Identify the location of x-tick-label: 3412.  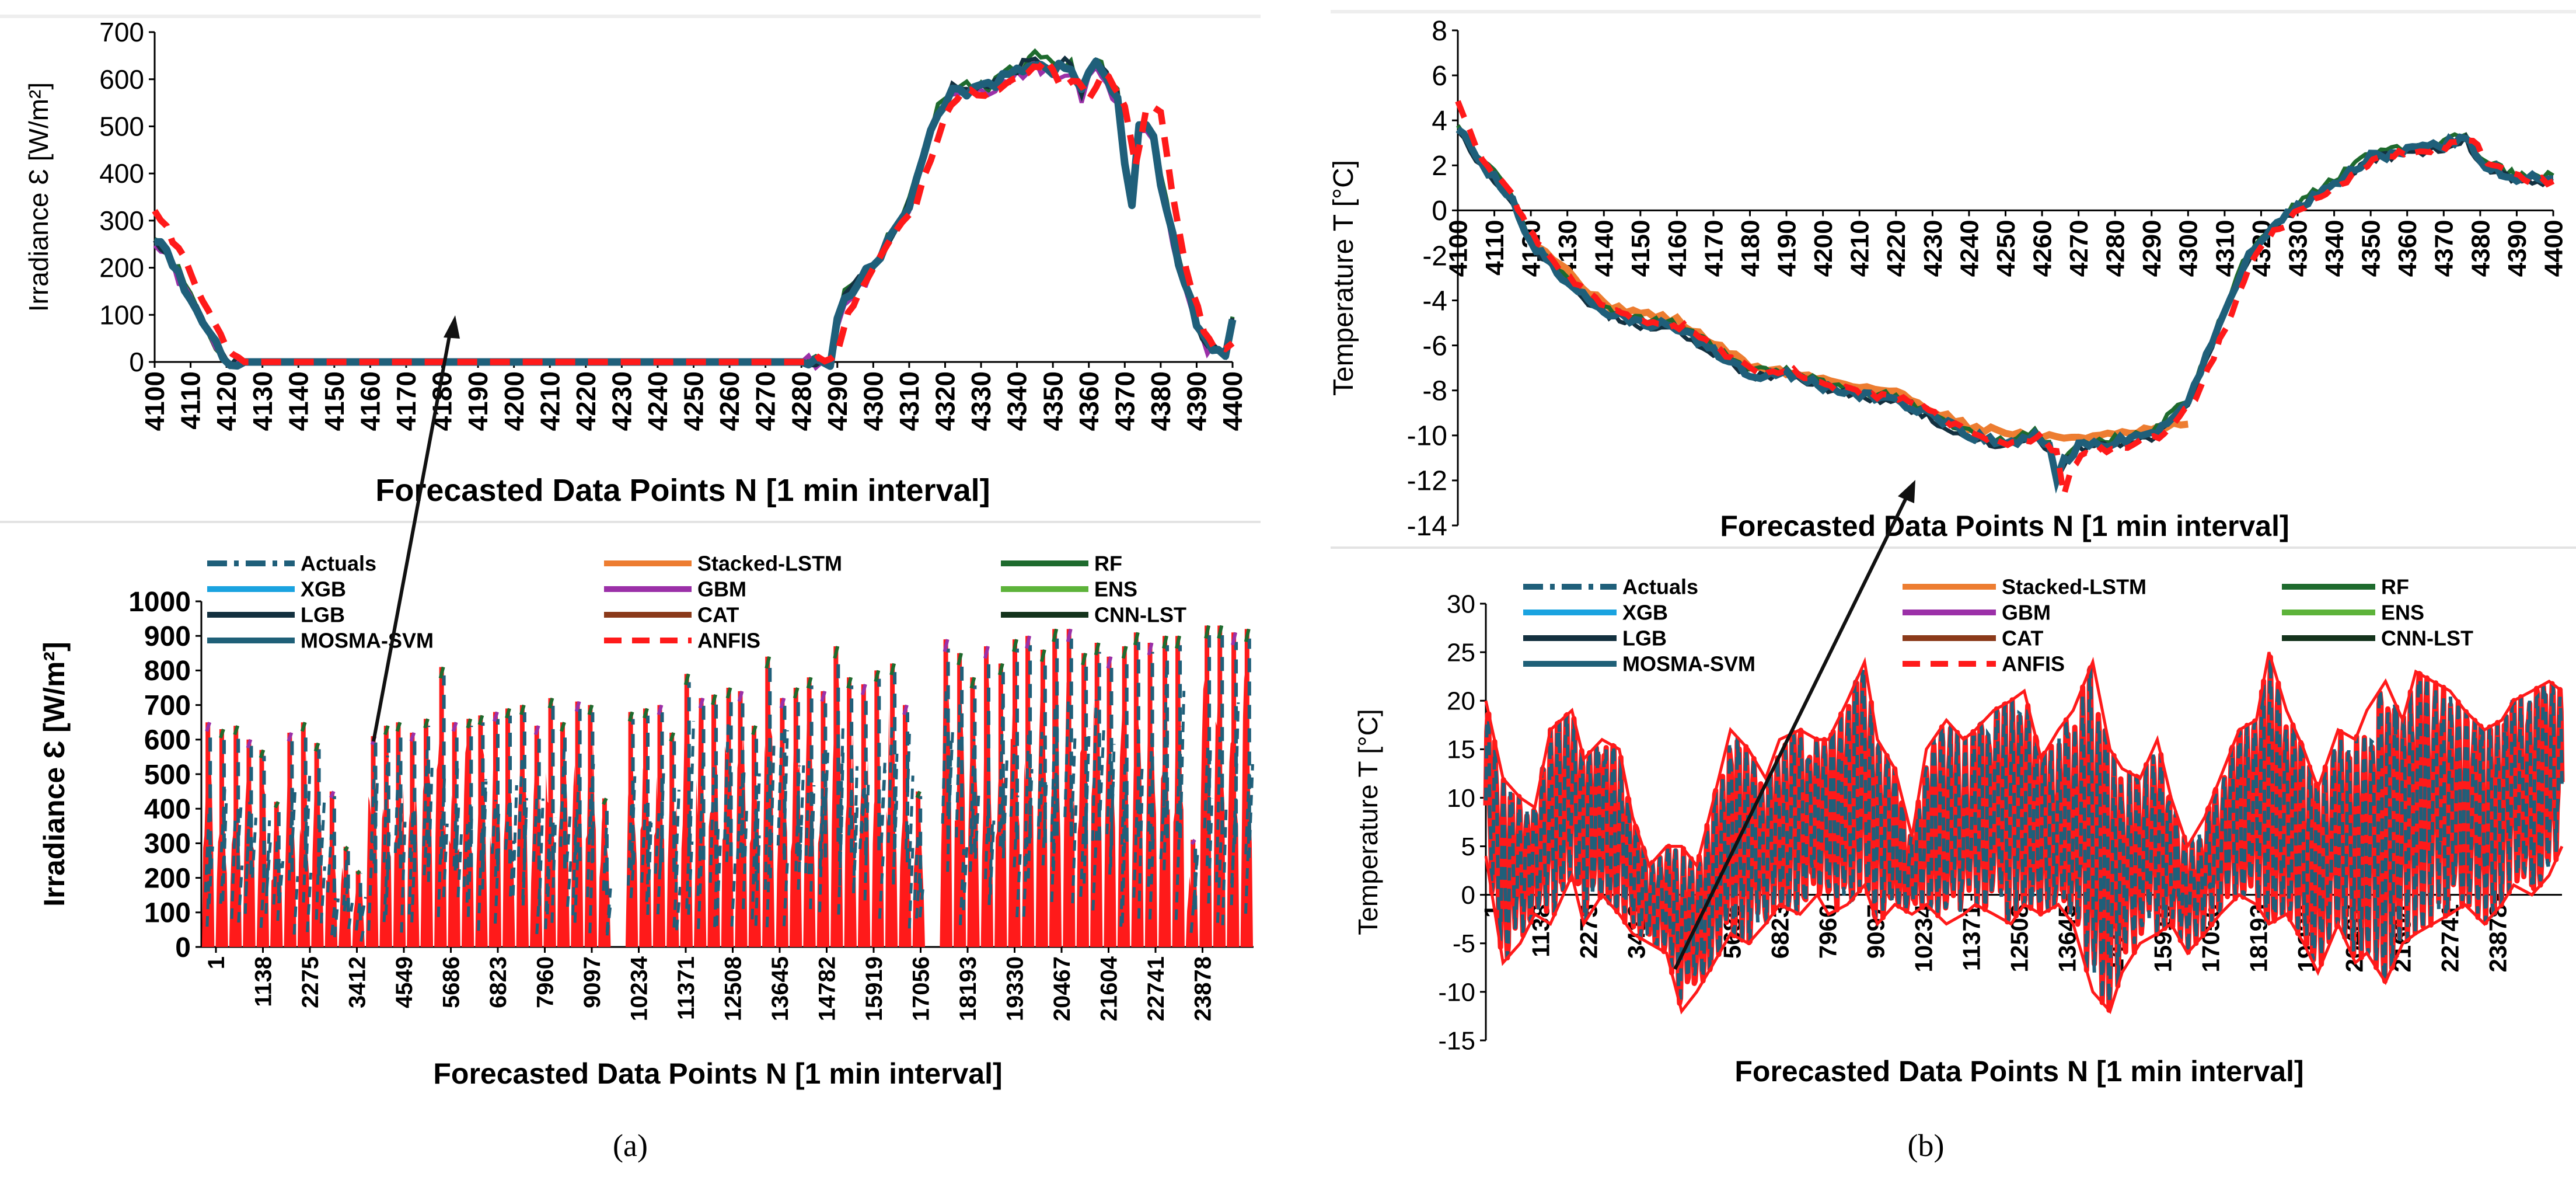
(358, 982).